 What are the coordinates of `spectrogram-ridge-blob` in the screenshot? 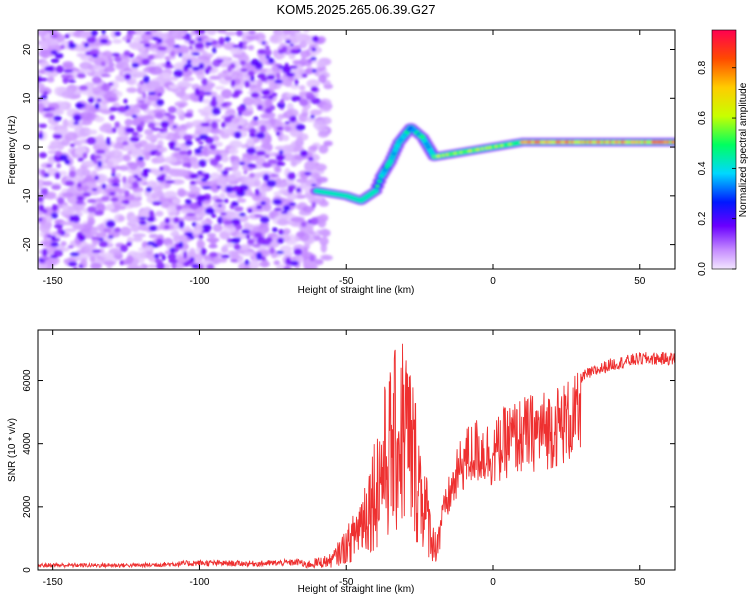 It's located at (430, 150).